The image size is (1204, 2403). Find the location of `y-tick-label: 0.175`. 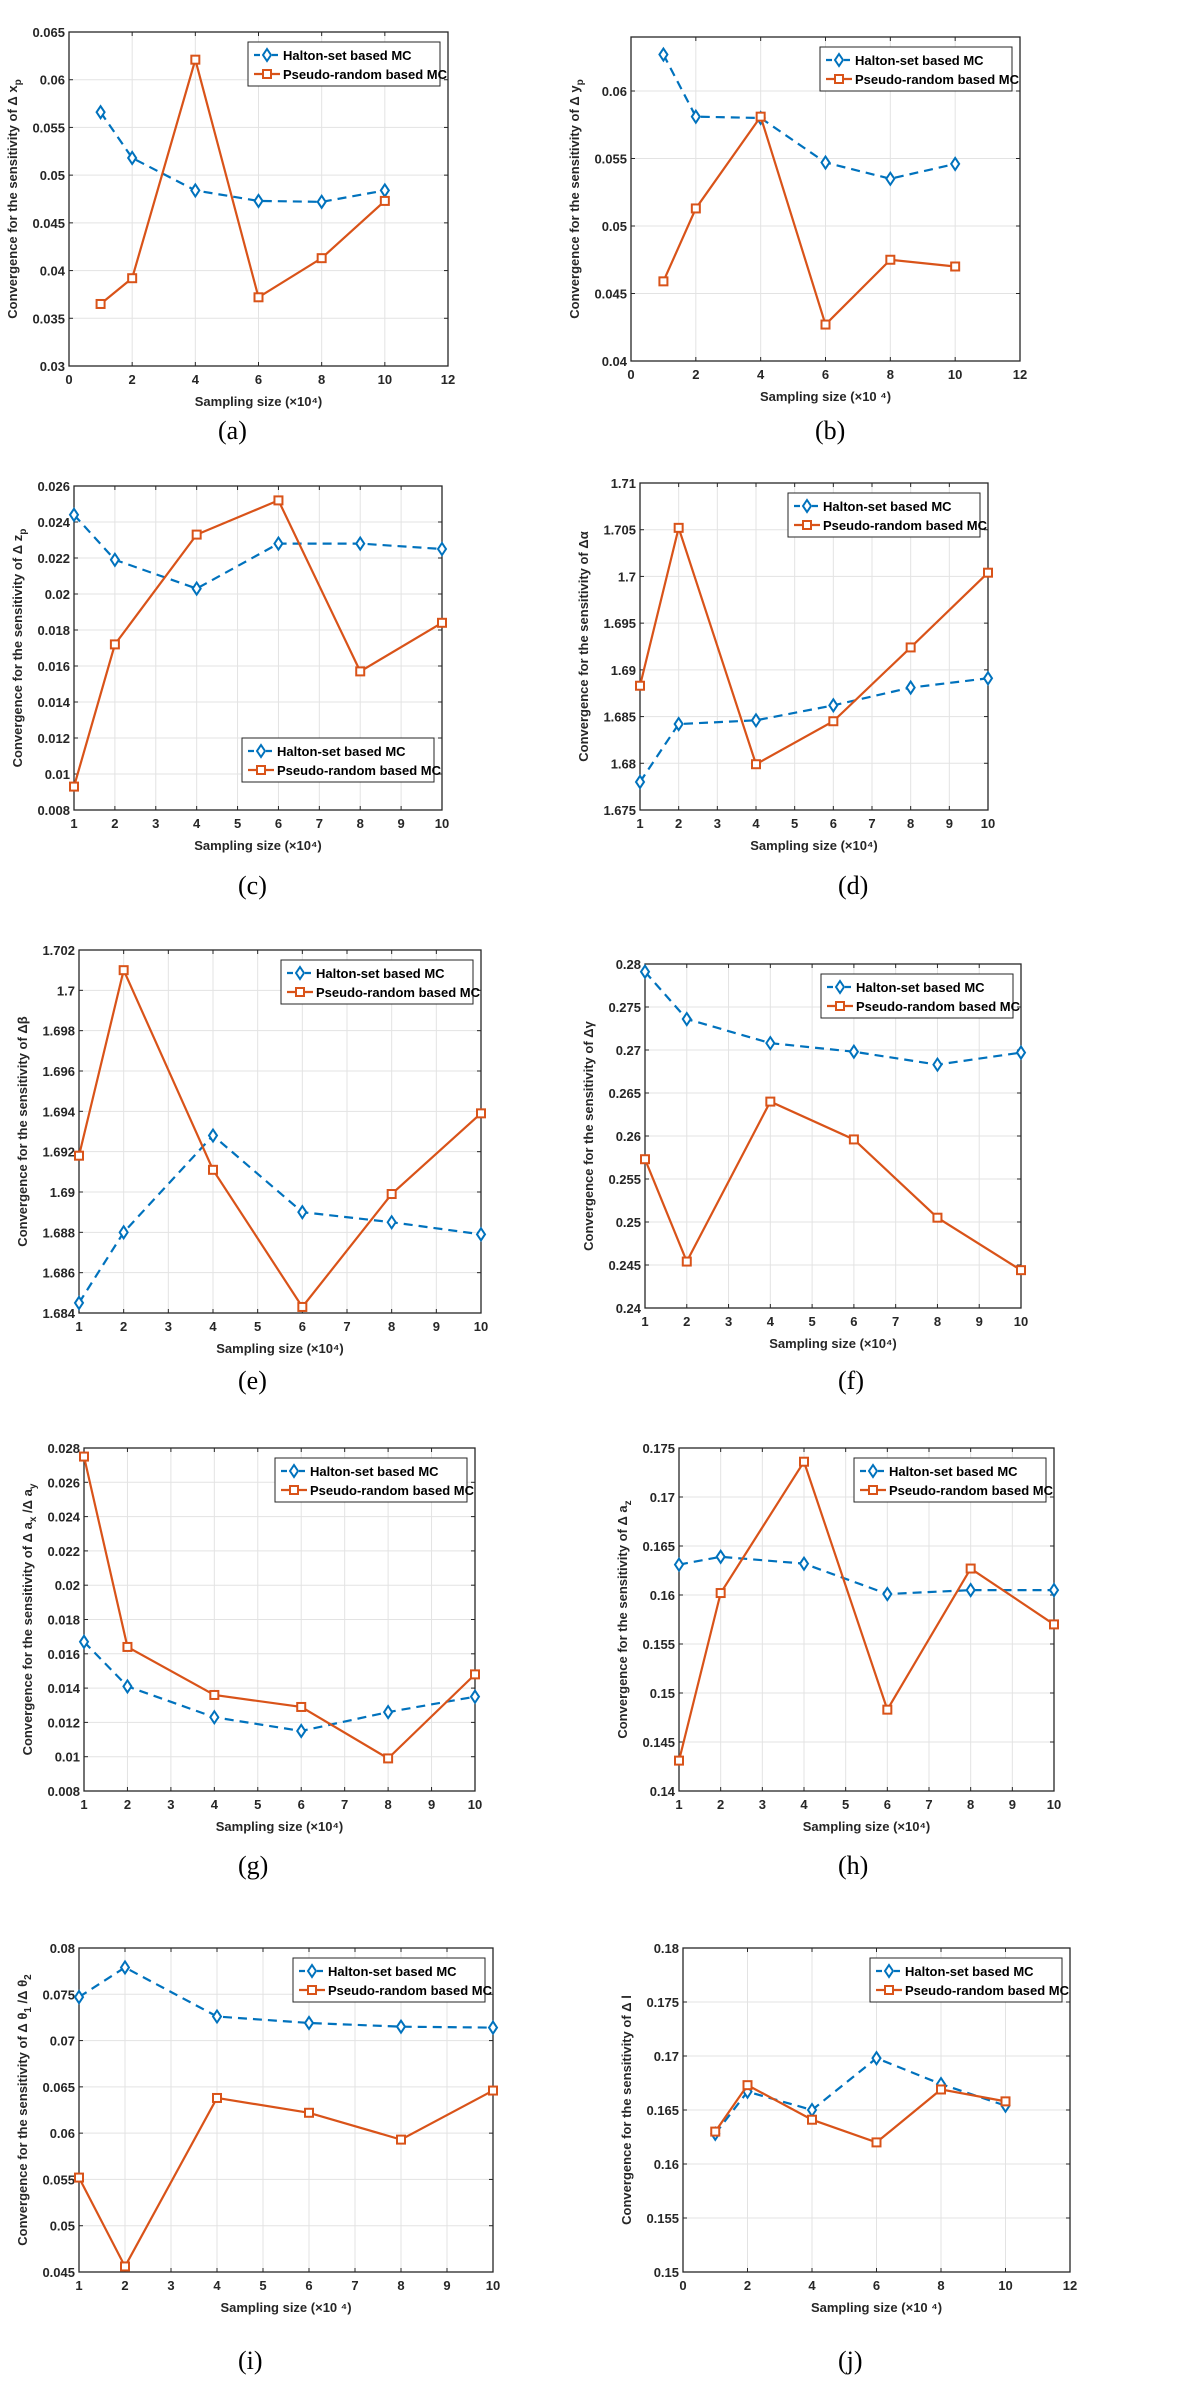

y-tick-label: 0.175 is located at coordinates (662, 2002).